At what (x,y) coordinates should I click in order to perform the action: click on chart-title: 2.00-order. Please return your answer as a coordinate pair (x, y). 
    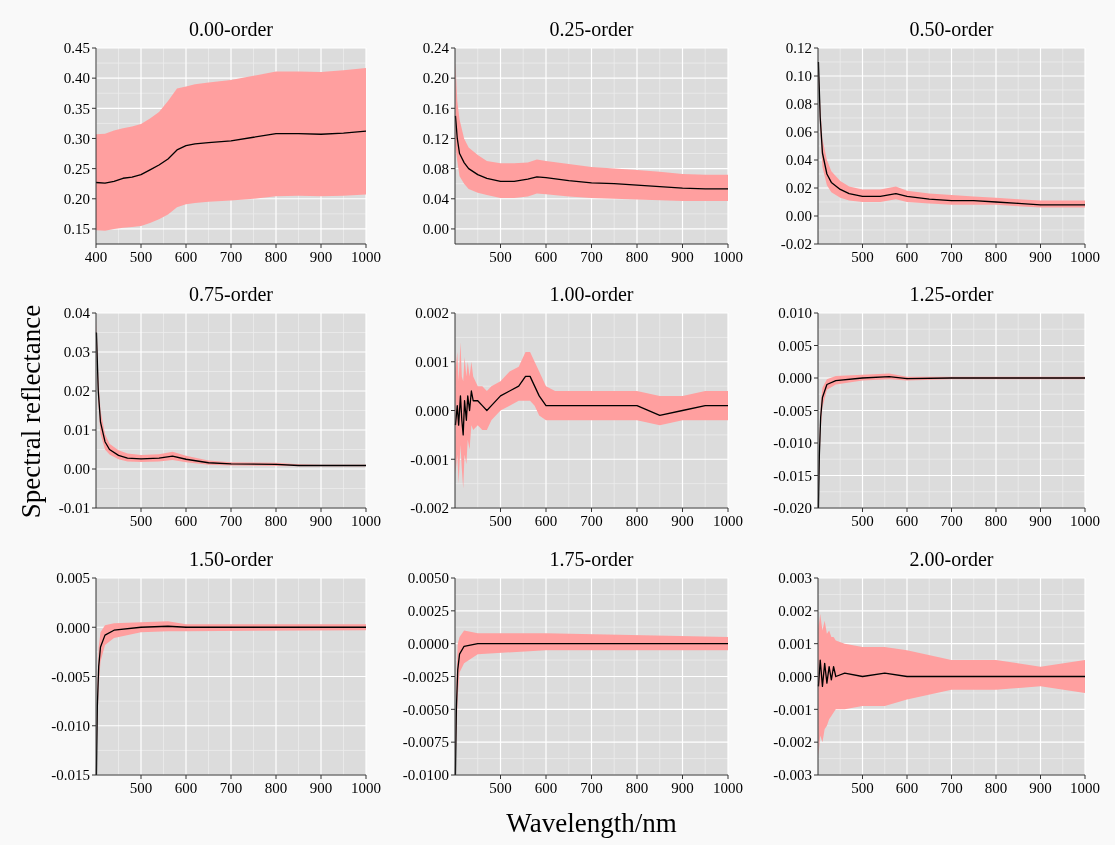
    Looking at the image, I should click on (951, 559).